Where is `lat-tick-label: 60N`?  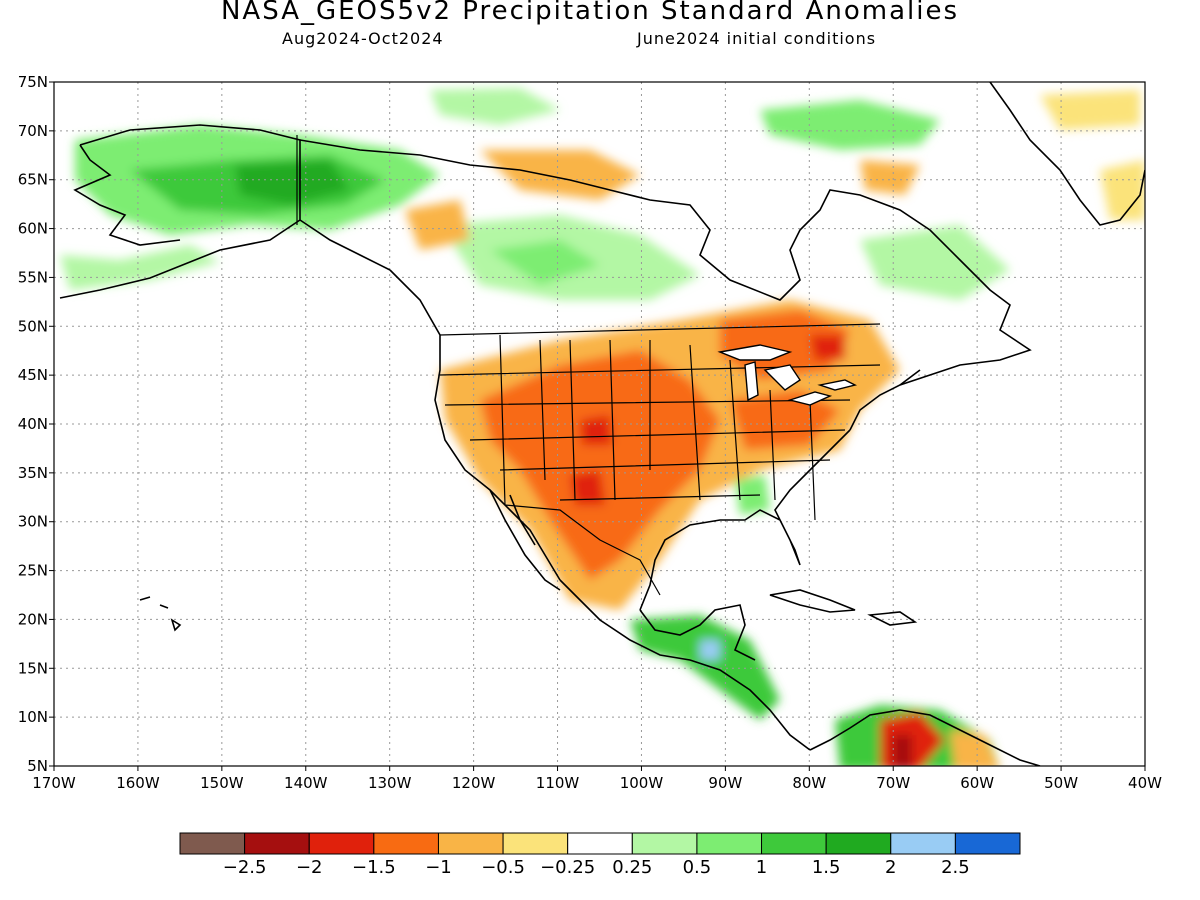 lat-tick-label: 60N is located at coordinates (33, 229).